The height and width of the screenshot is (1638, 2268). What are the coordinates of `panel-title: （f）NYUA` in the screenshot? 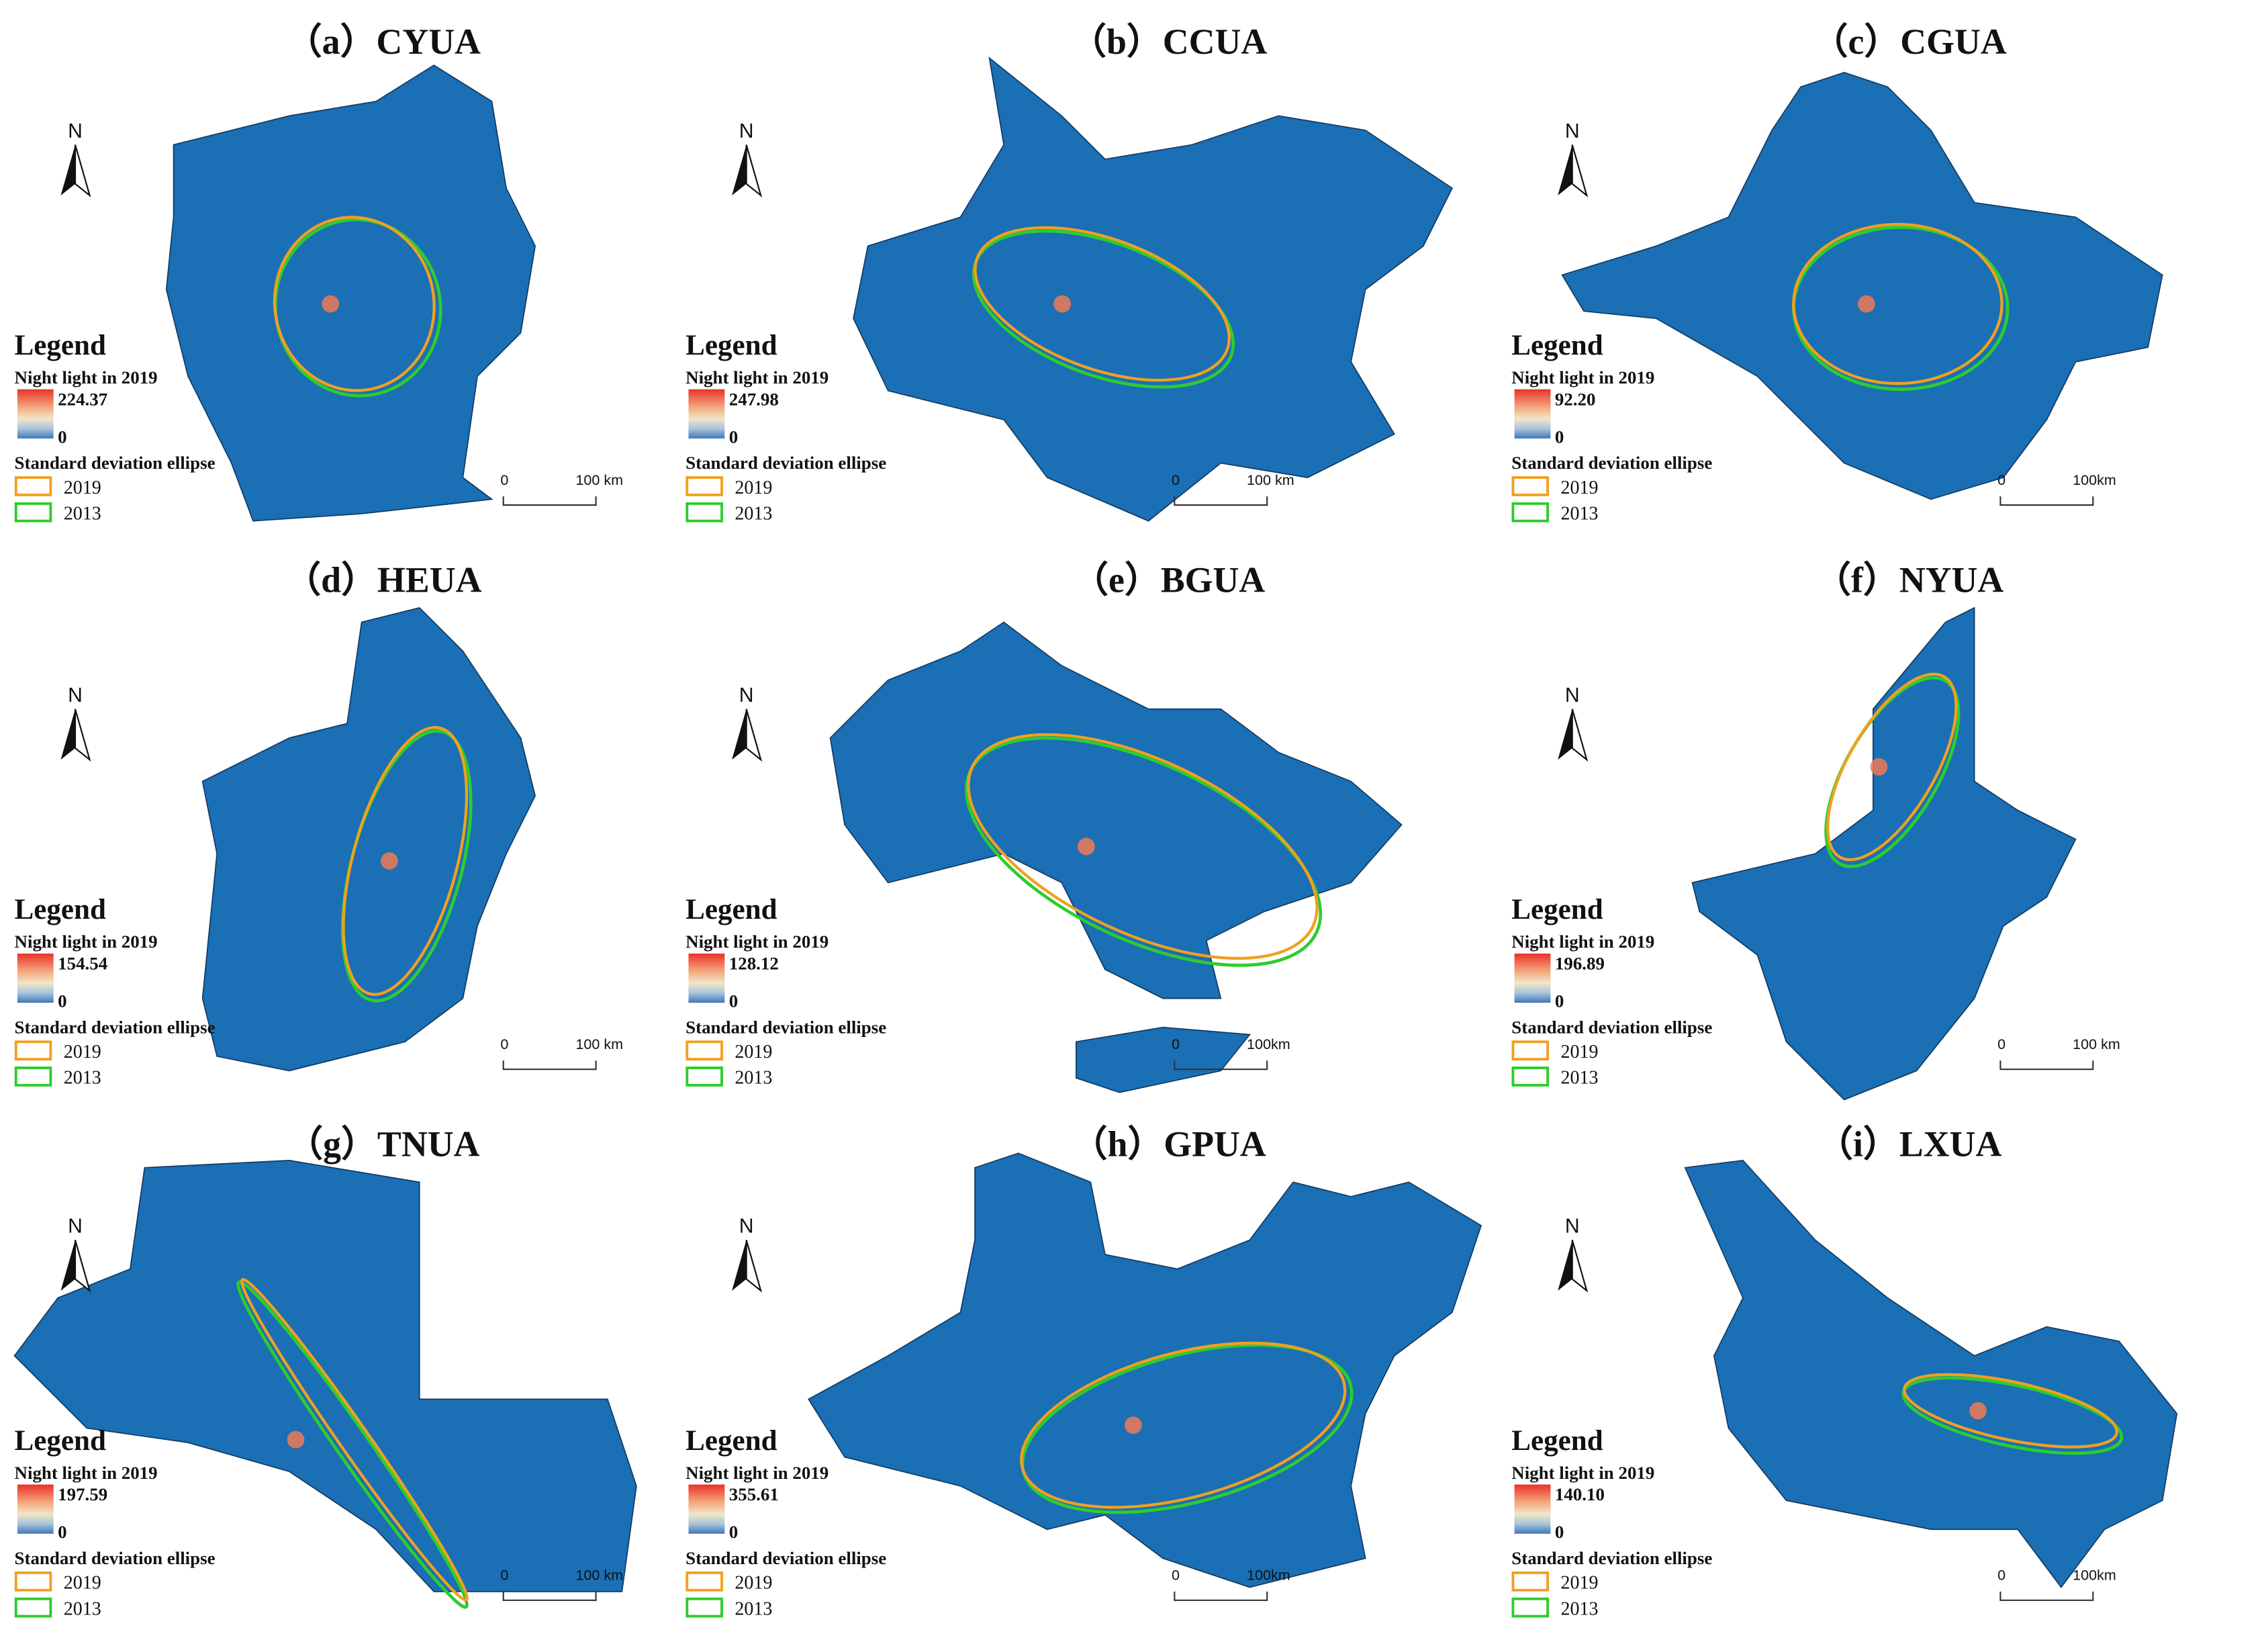 It's located at (1909, 579).